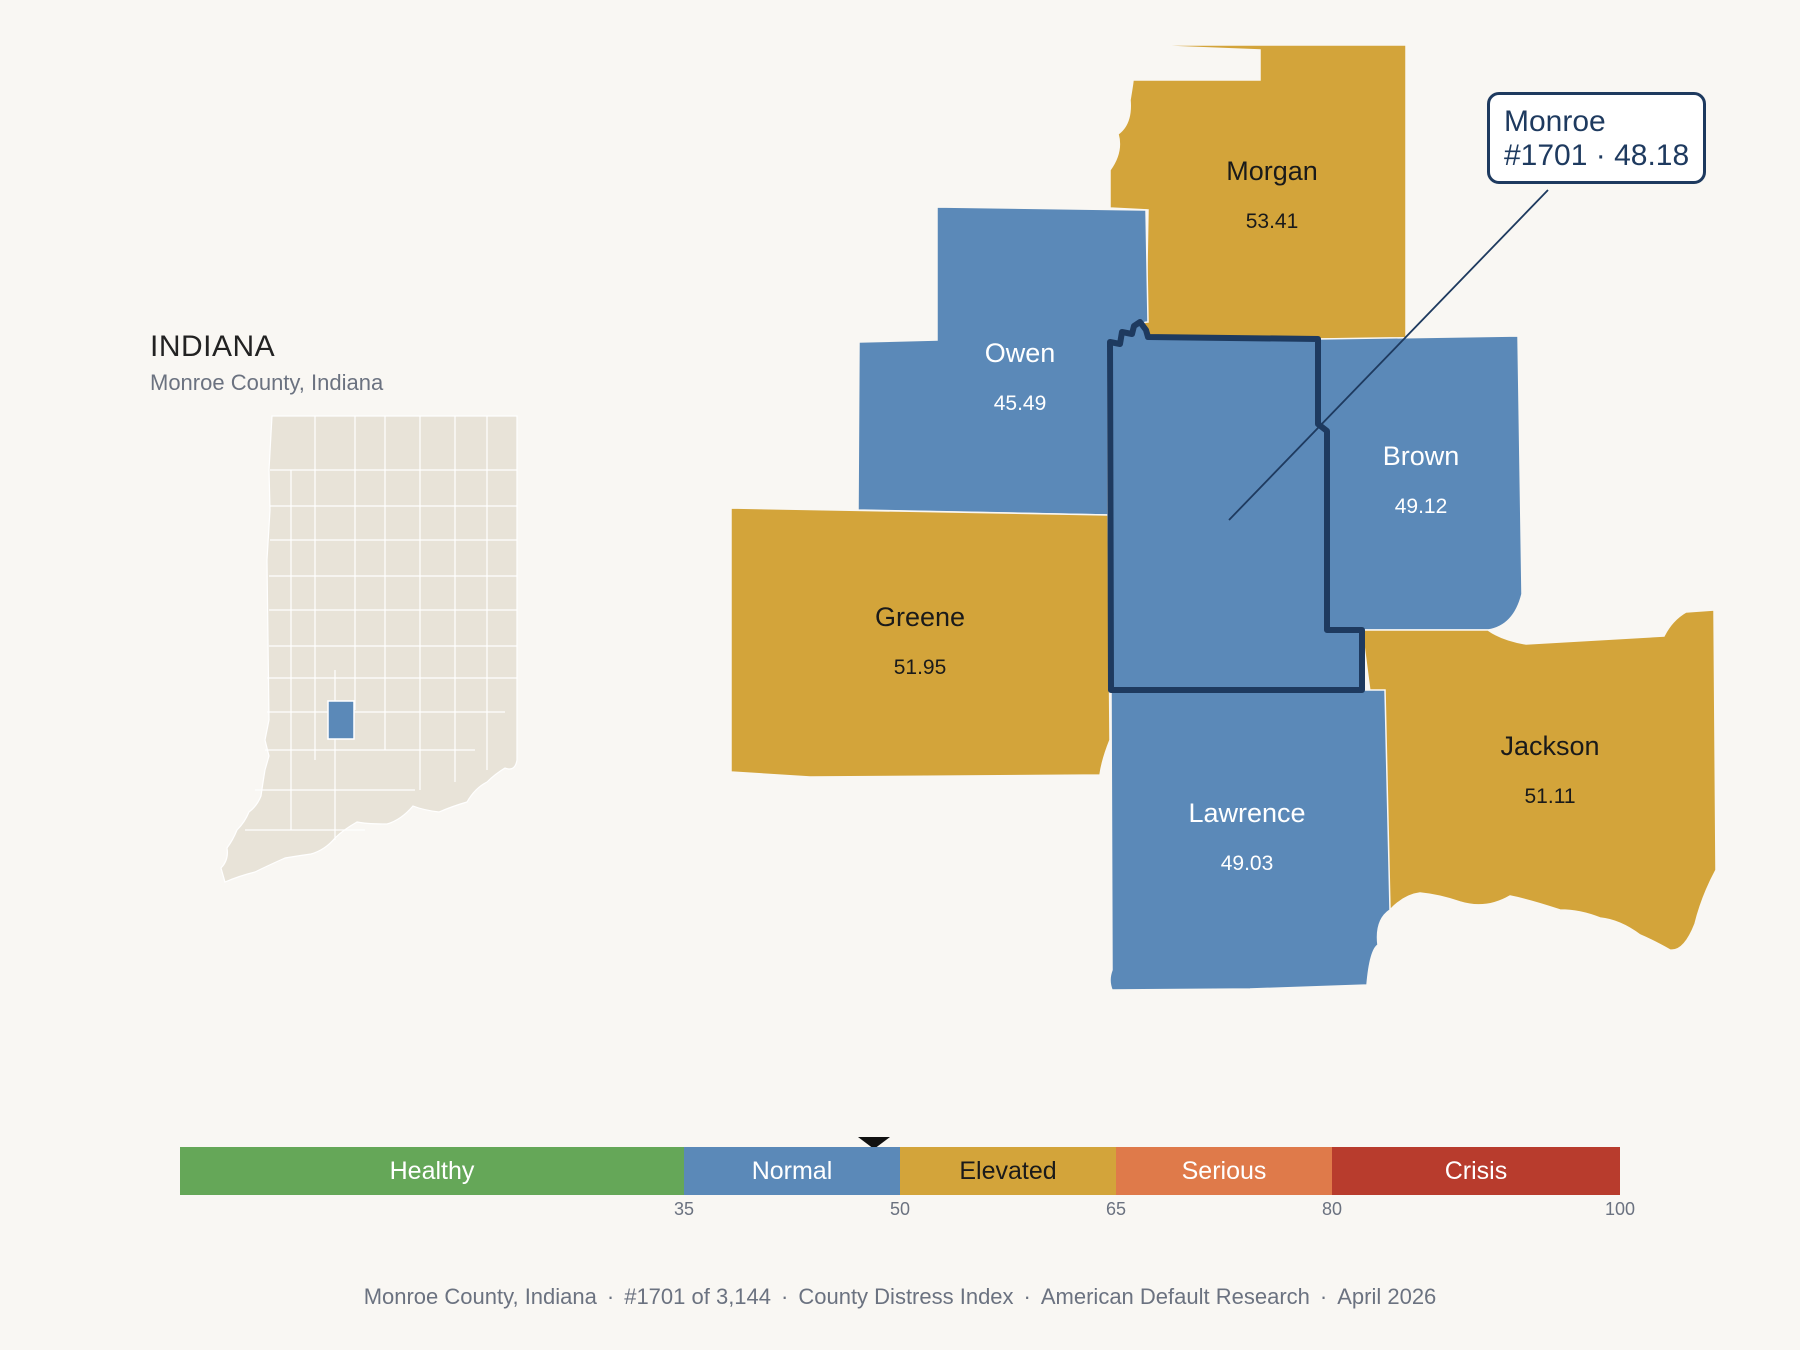 This screenshot has height=1350, width=1800. Describe the element at coordinates (792, 1171) in the screenshot. I see `scale-band-normal: Normal` at that location.